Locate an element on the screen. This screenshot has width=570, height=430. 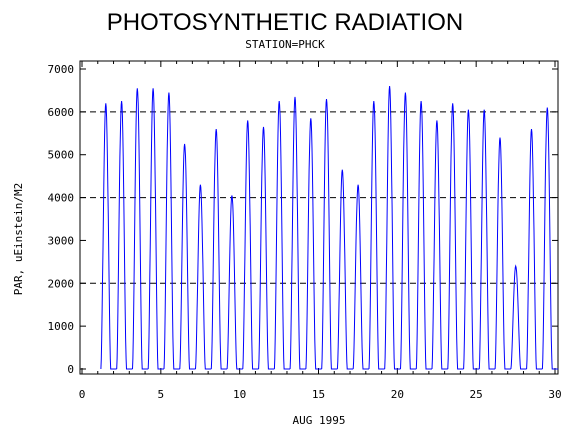
y-tick-label: 0 is located at coordinates (70, 369).